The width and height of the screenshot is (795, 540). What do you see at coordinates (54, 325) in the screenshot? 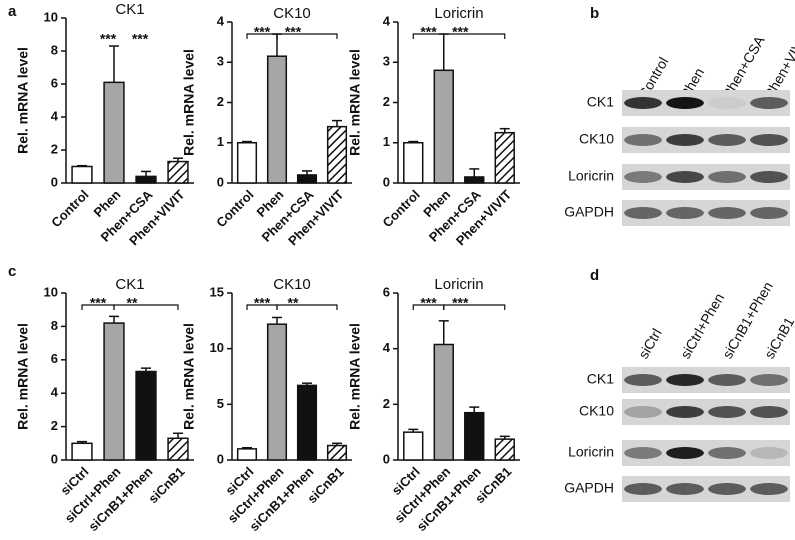
I see `y-tick-label: 8` at bounding box center [54, 325].